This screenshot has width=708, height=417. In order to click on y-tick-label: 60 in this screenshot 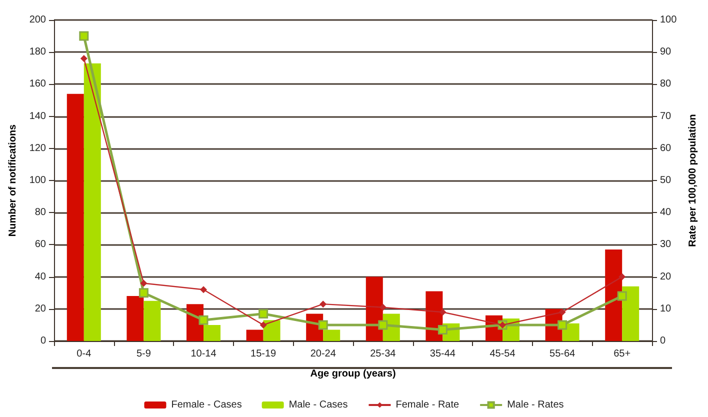, I will do `click(40, 244)`.